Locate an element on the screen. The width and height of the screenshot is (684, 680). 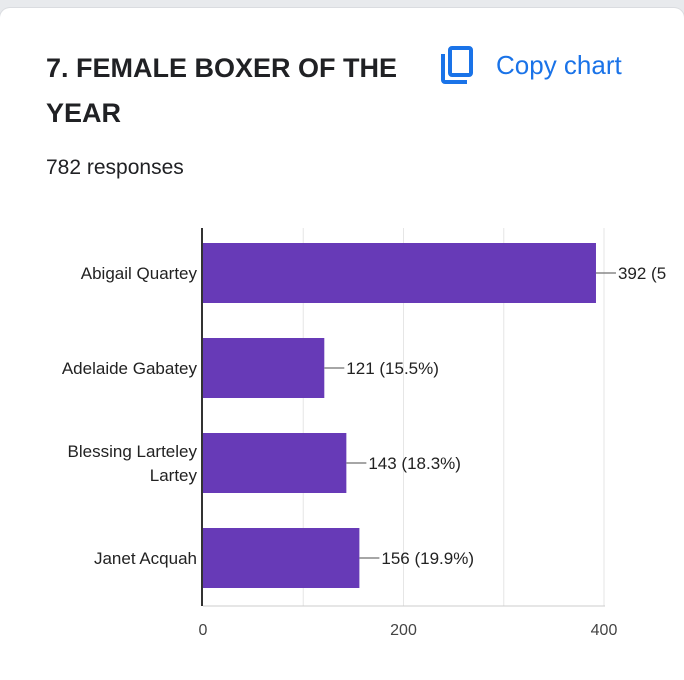
x-tick-label: 0 is located at coordinates (203, 630).